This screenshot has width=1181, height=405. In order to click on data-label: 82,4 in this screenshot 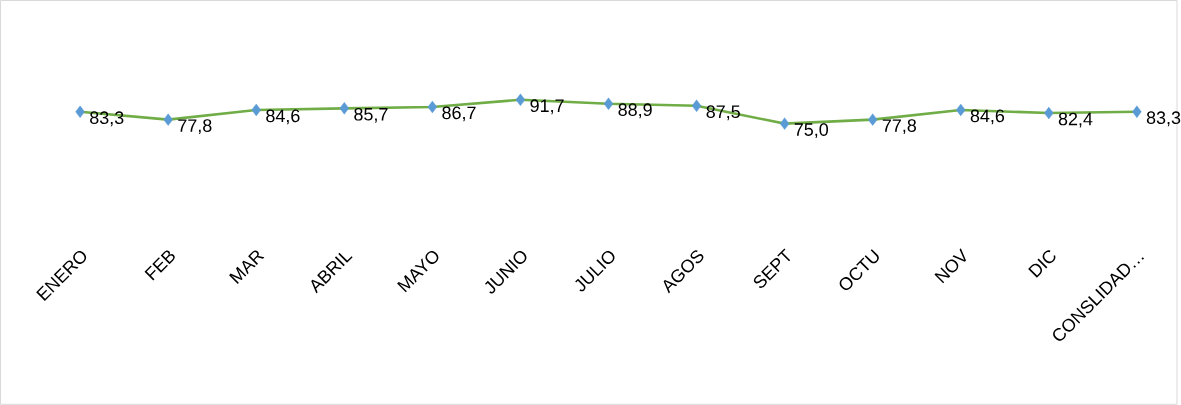, I will do `click(1075, 120)`.